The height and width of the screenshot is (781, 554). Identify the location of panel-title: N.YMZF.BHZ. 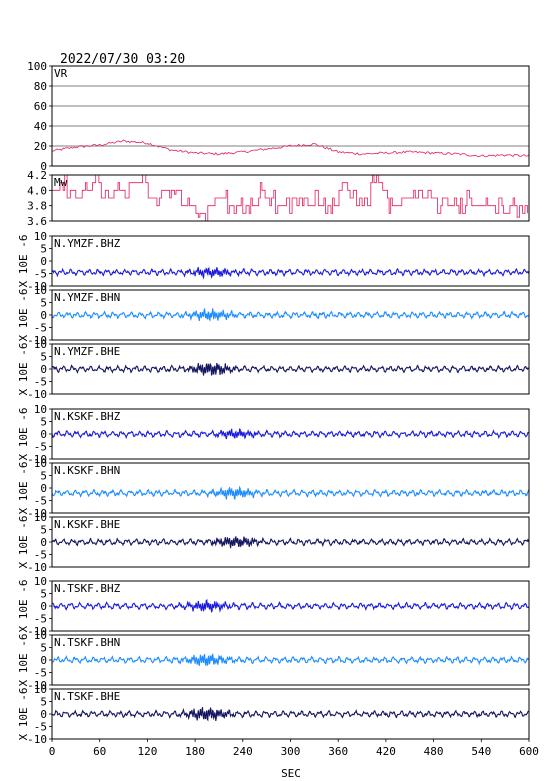
(87, 243).